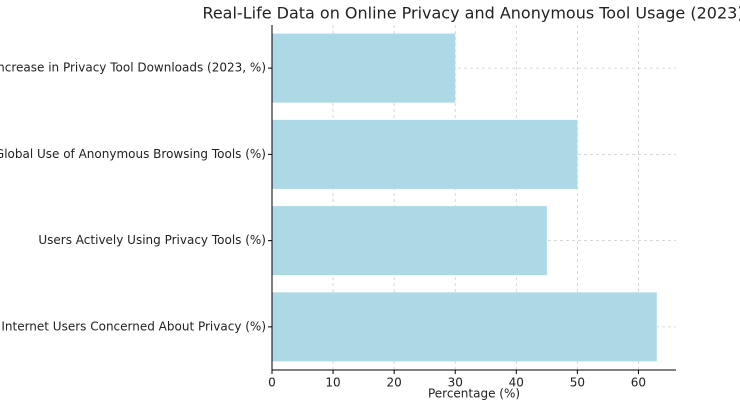 This screenshot has height=407, width=740. What do you see at coordinates (474, 394) in the screenshot?
I see `x-axis-label: Percentage (%)` at bounding box center [474, 394].